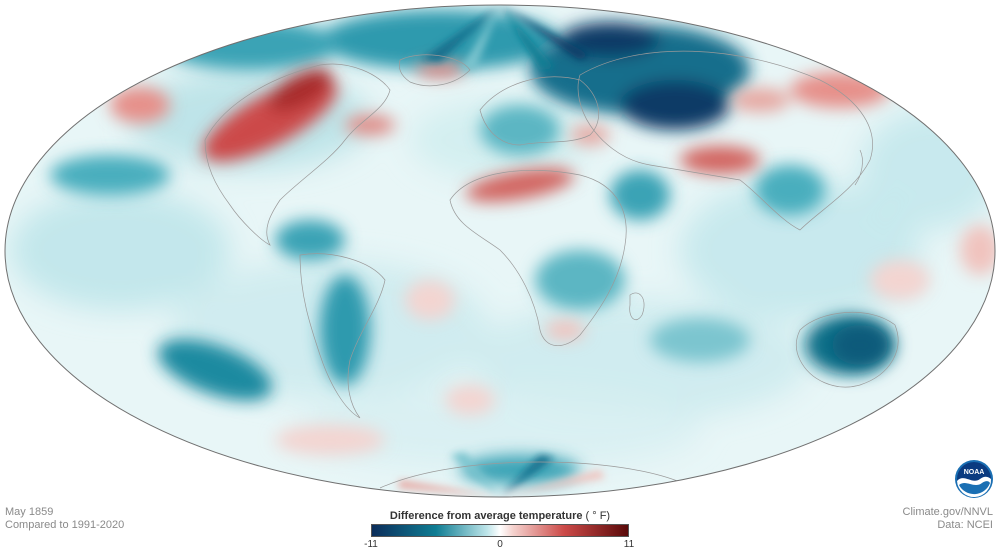 The width and height of the screenshot is (1000, 555). I want to click on africa-outline, so click(538, 257).